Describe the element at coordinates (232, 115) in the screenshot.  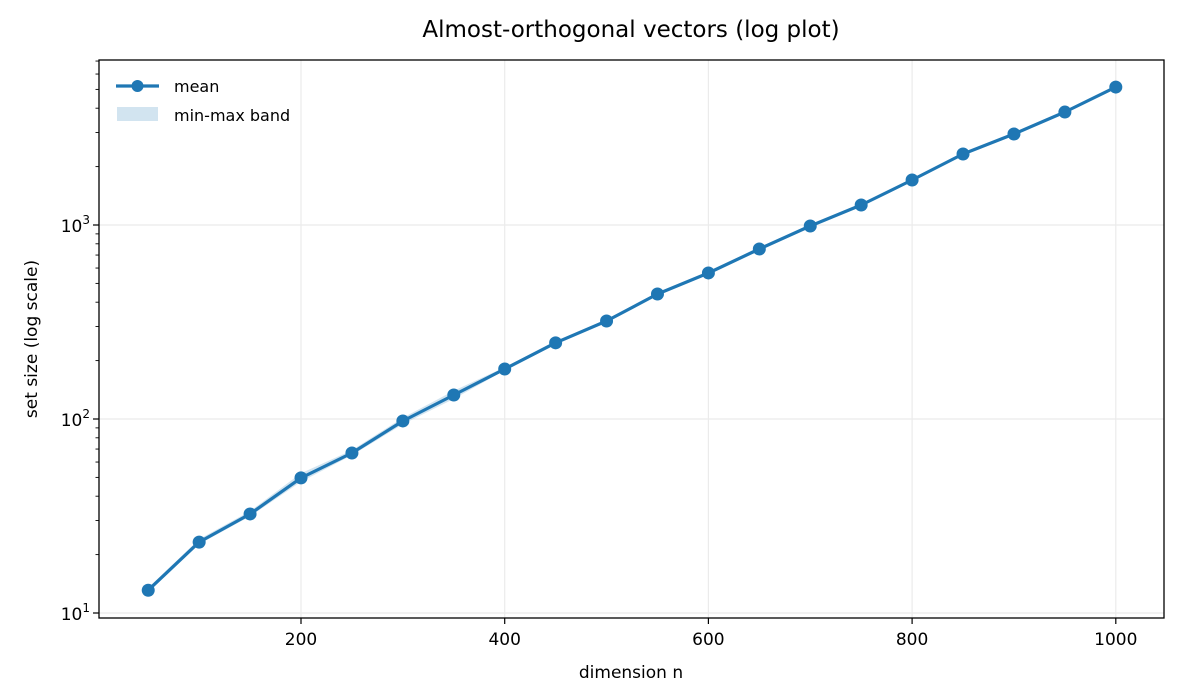
I see `legend-band-label: min-max band` at that location.